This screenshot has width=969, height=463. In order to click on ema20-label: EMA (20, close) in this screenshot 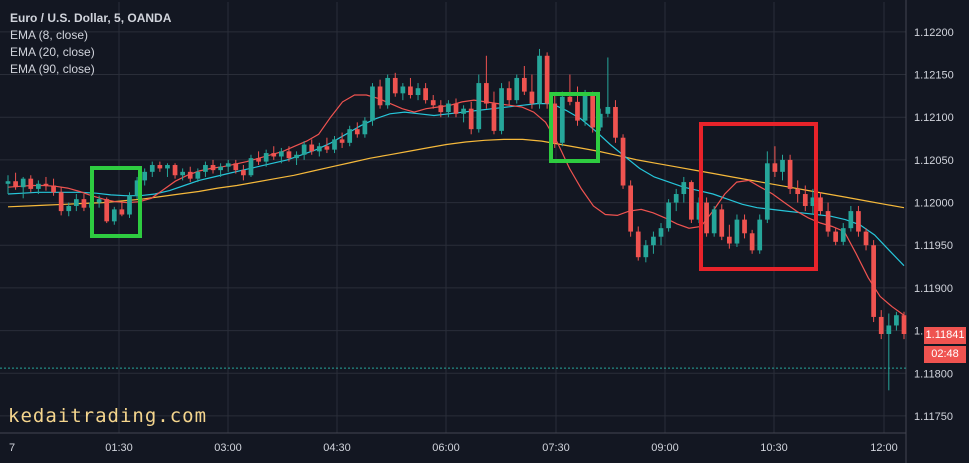, I will do `click(52, 52)`.